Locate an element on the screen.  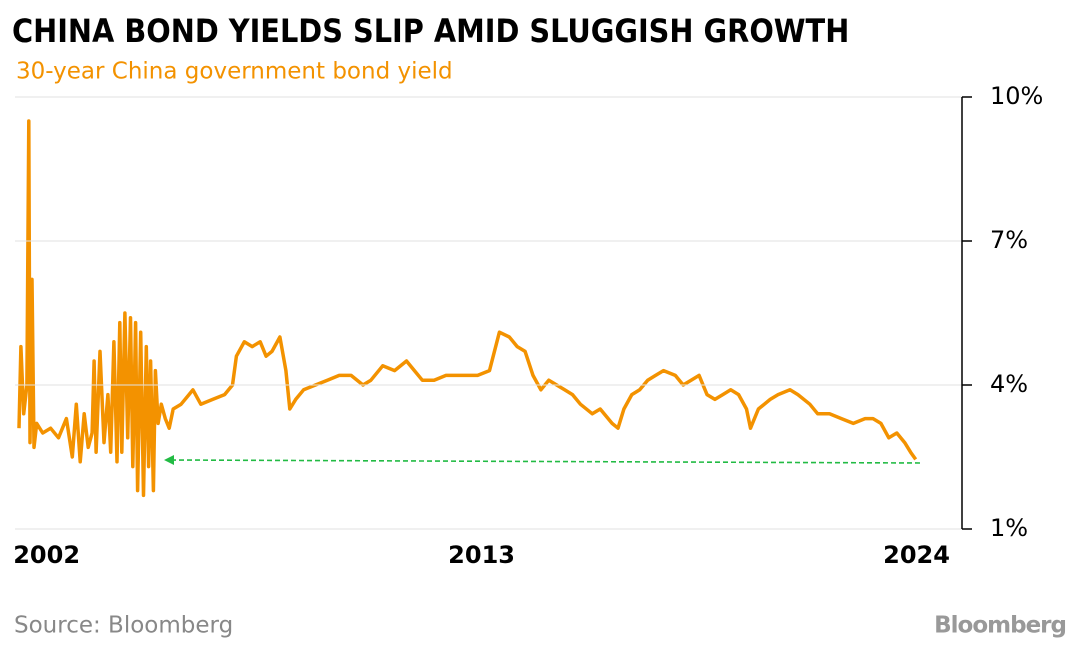
chart-subtitle: 30-year China government bond yield is located at coordinates (234, 72).